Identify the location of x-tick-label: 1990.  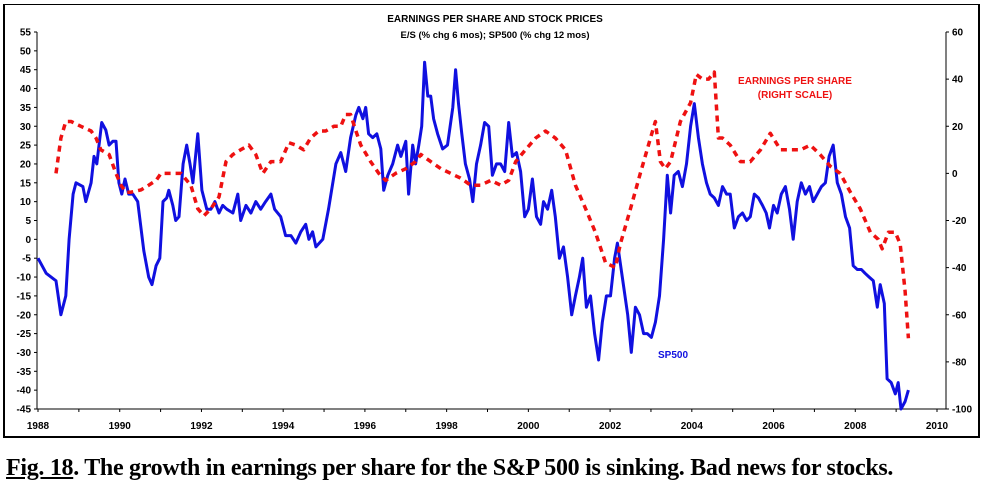
(120, 426).